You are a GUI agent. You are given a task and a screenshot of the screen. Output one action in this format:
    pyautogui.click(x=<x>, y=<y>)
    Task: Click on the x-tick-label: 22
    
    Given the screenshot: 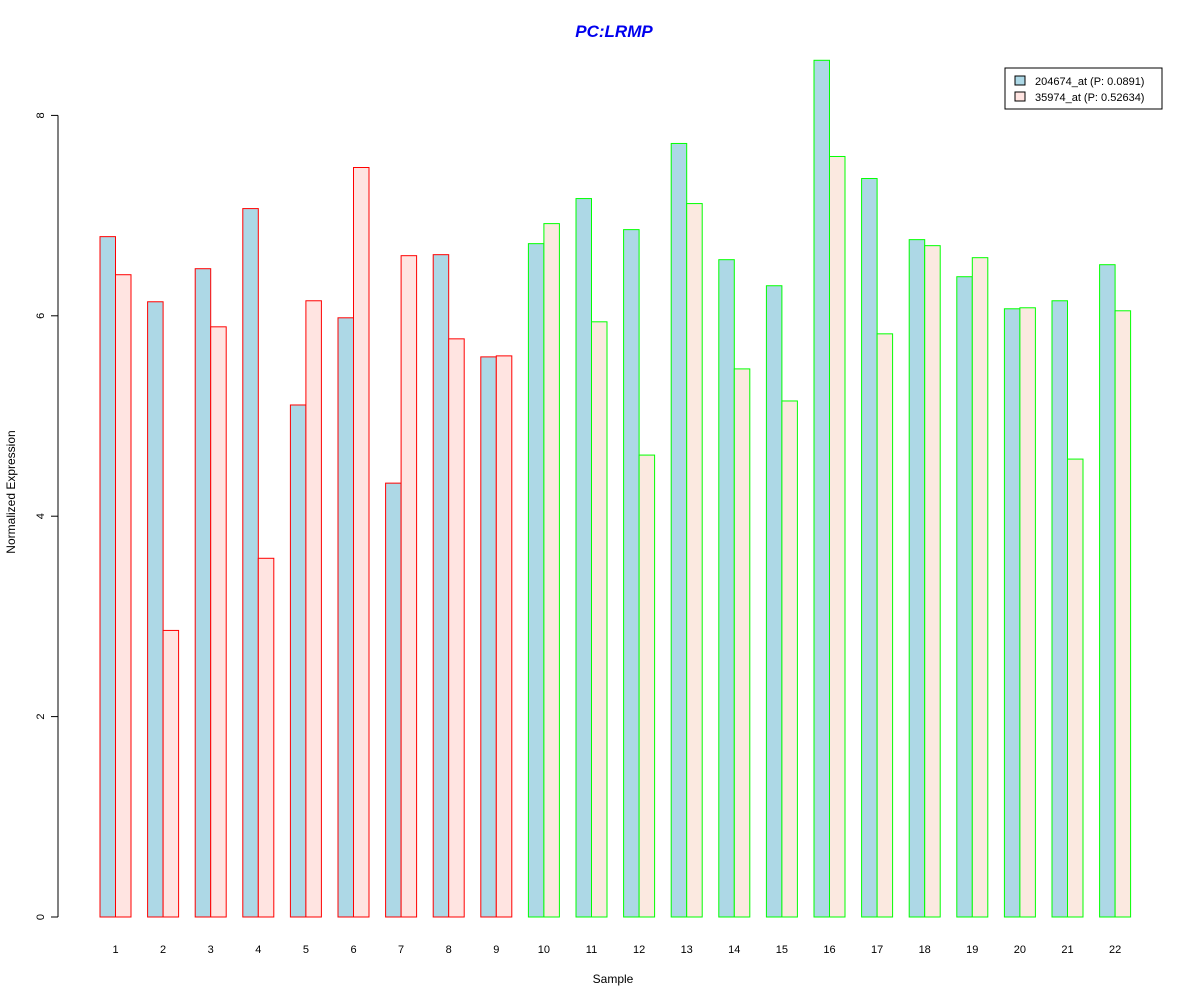 What is the action you would take?
    pyautogui.click(x=1115, y=950)
    